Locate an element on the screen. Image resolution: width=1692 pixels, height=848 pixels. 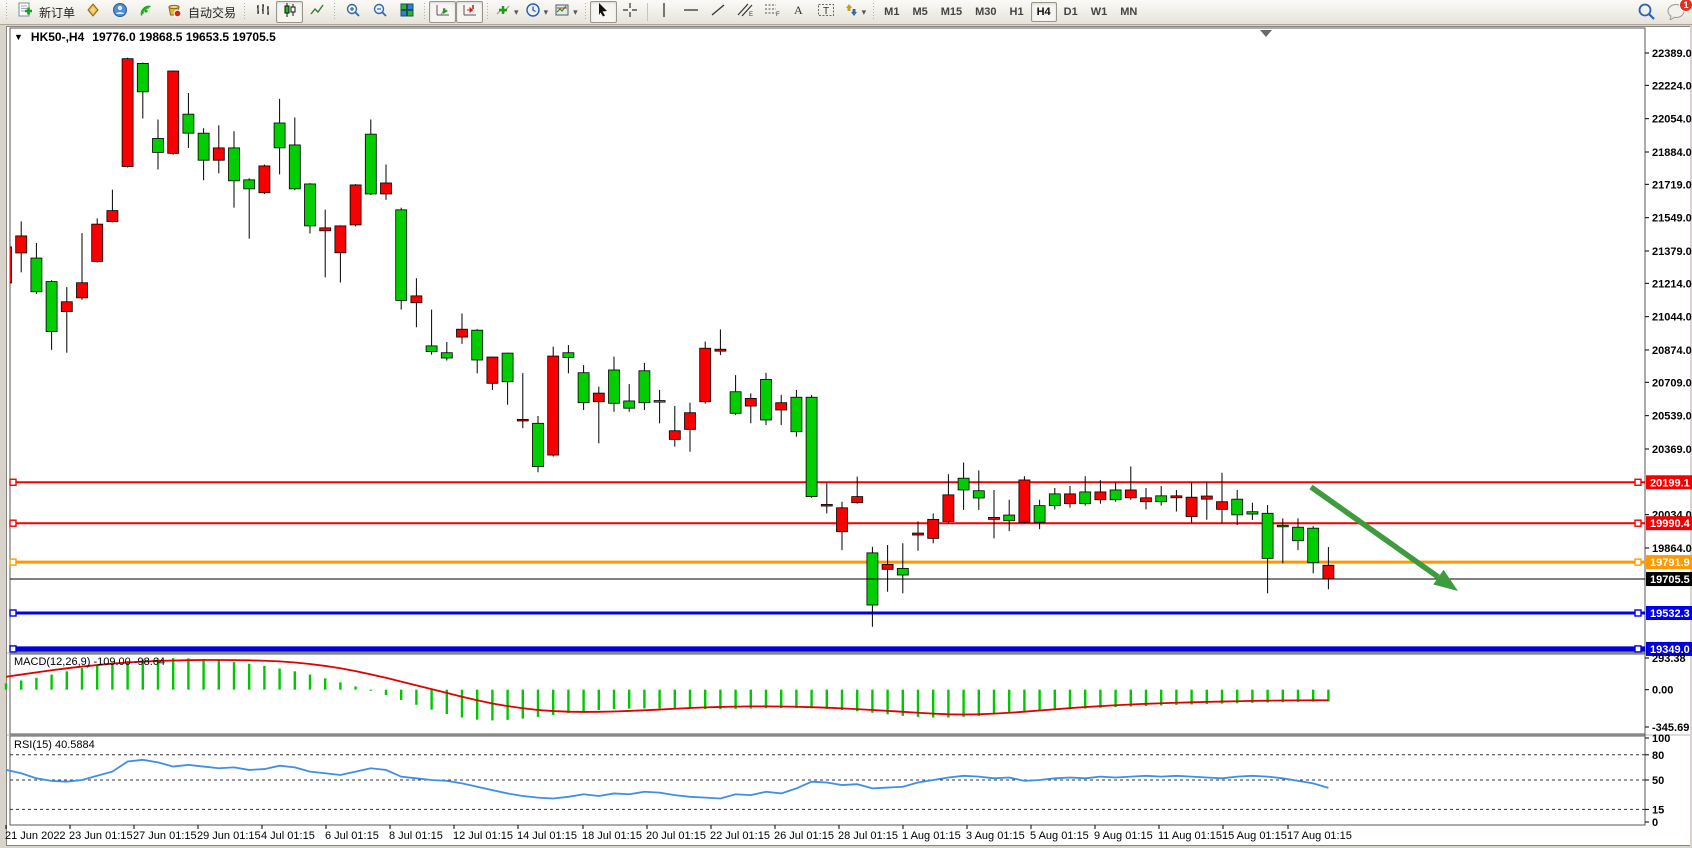
trend-arrow-shaft is located at coordinates (1374, 532).